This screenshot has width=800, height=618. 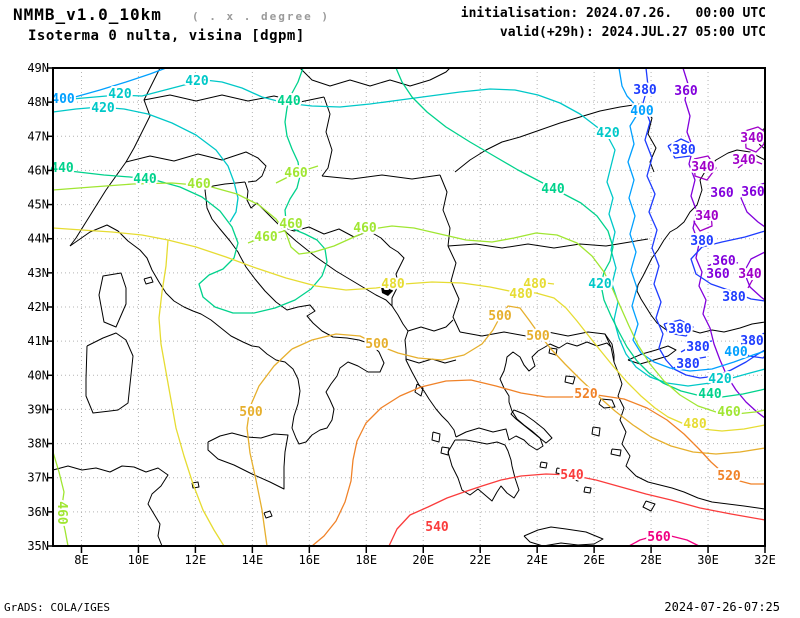 I want to click on lat-tick-label: 37N, so click(x=38, y=478).